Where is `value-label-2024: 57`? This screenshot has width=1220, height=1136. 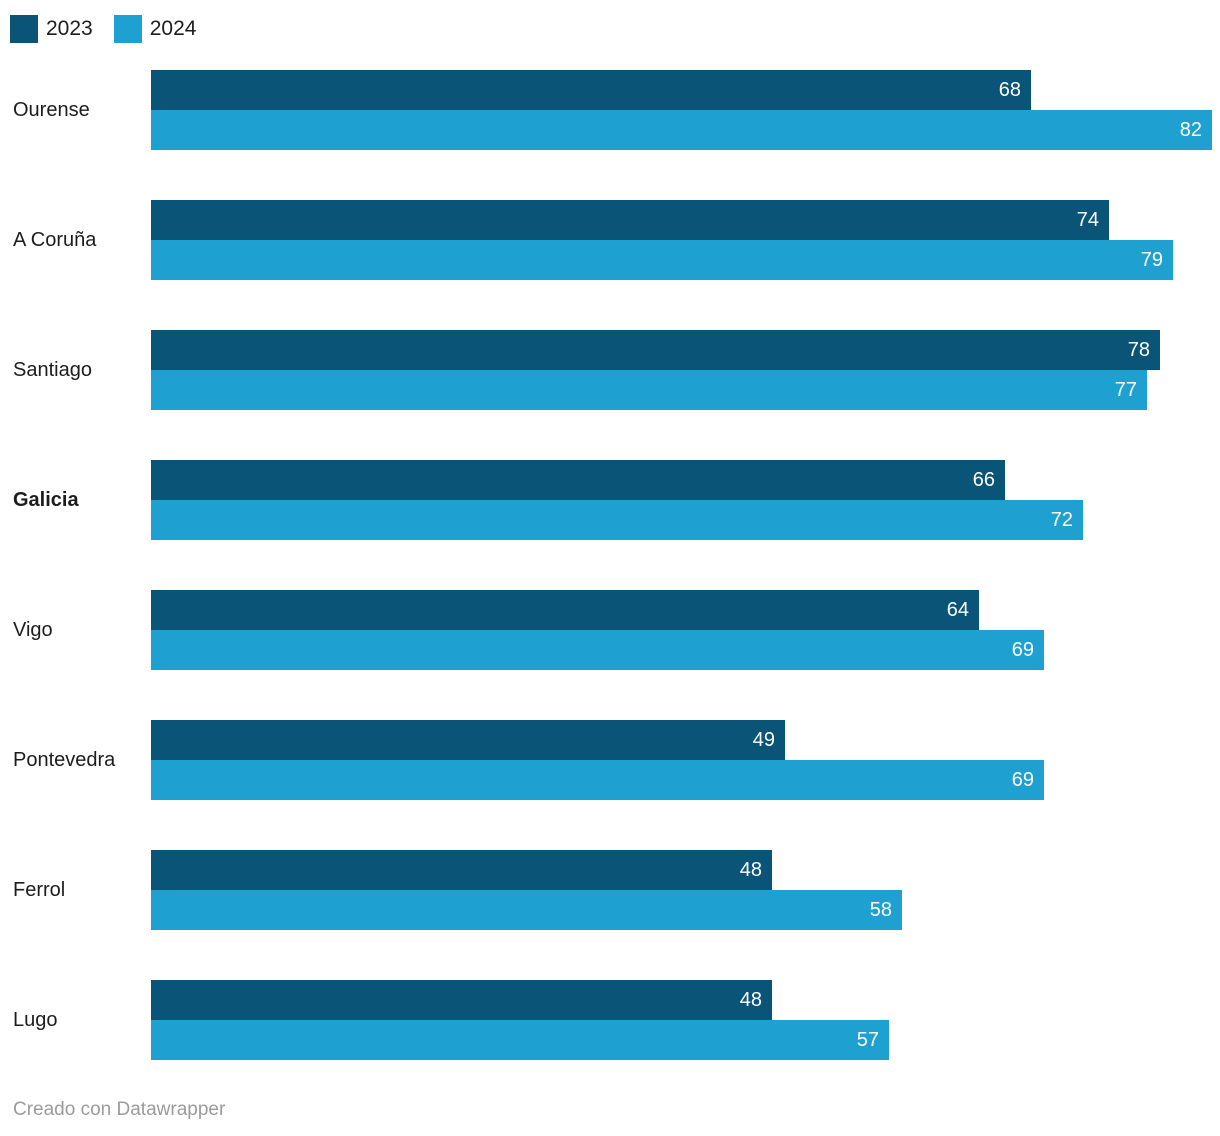
value-label-2024: 57 is located at coordinates (867, 1040).